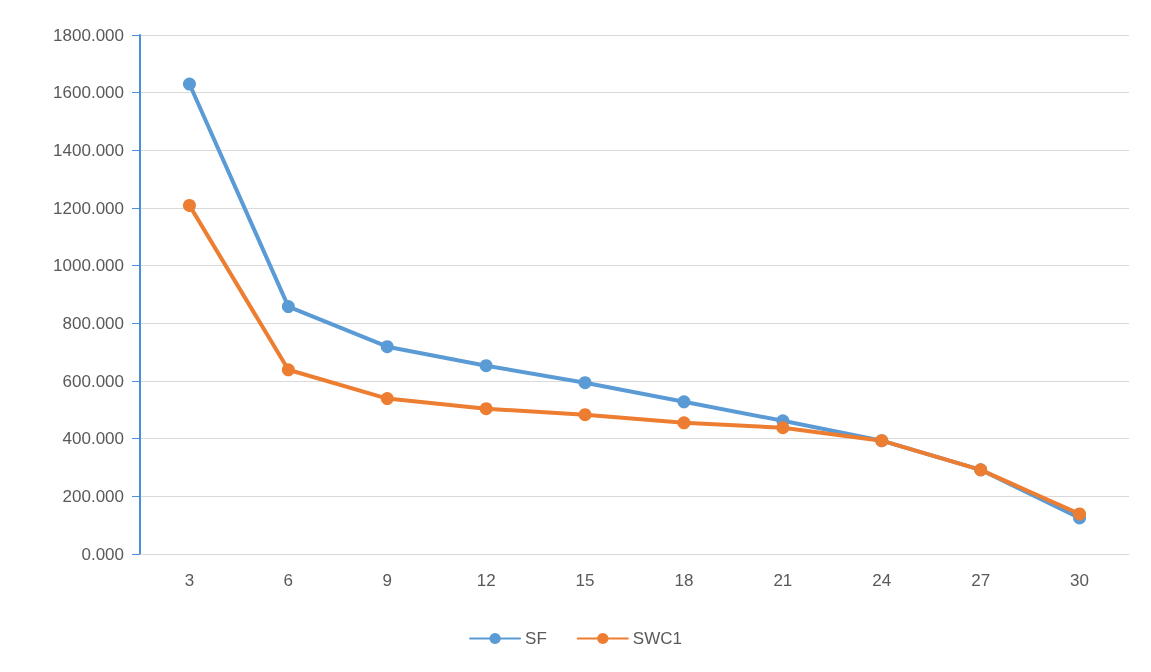 The width and height of the screenshot is (1151, 672). I want to click on y-tick-label: 400.000, so click(93, 439).